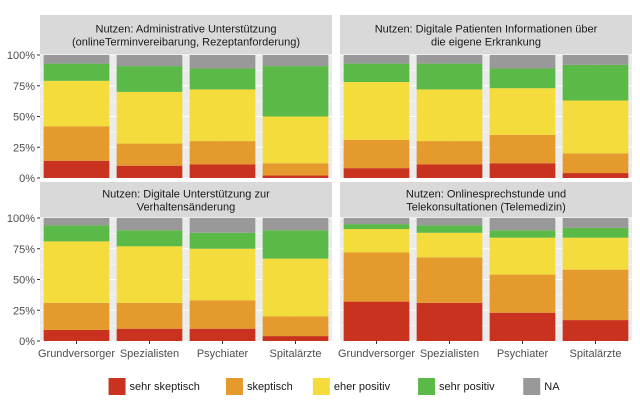 Image resolution: width=640 pixels, height=408 pixels. What do you see at coordinates (186, 195) in the screenshot?
I see `panel-title: Nutzen: Digitale Unterstützung zur` at bounding box center [186, 195].